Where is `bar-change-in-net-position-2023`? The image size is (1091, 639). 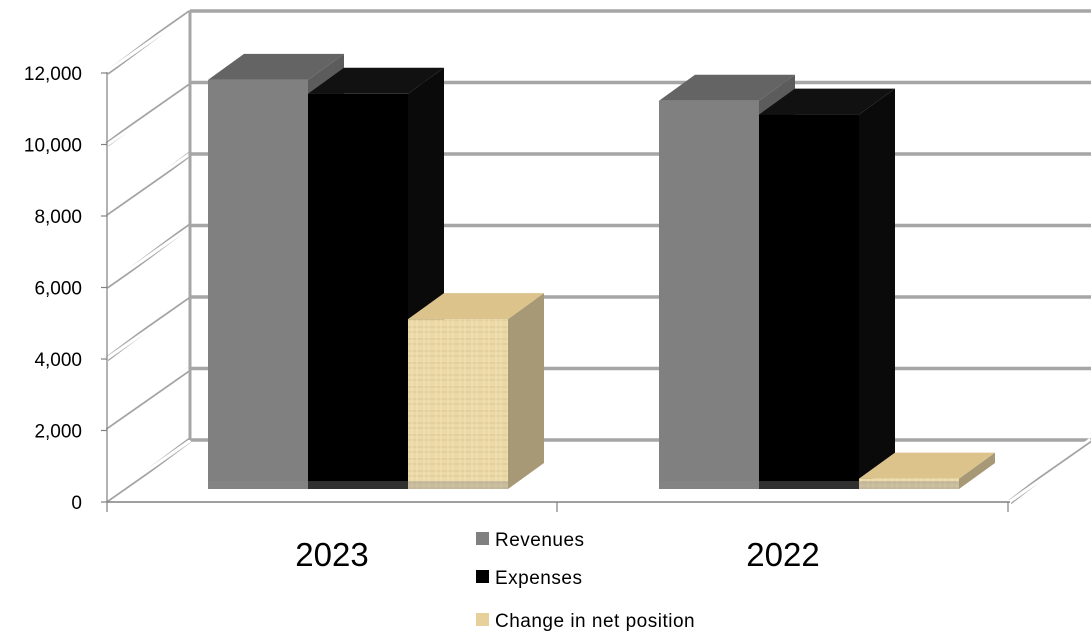 bar-change-in-net-position-2023 is located at coordinates (476, 391).